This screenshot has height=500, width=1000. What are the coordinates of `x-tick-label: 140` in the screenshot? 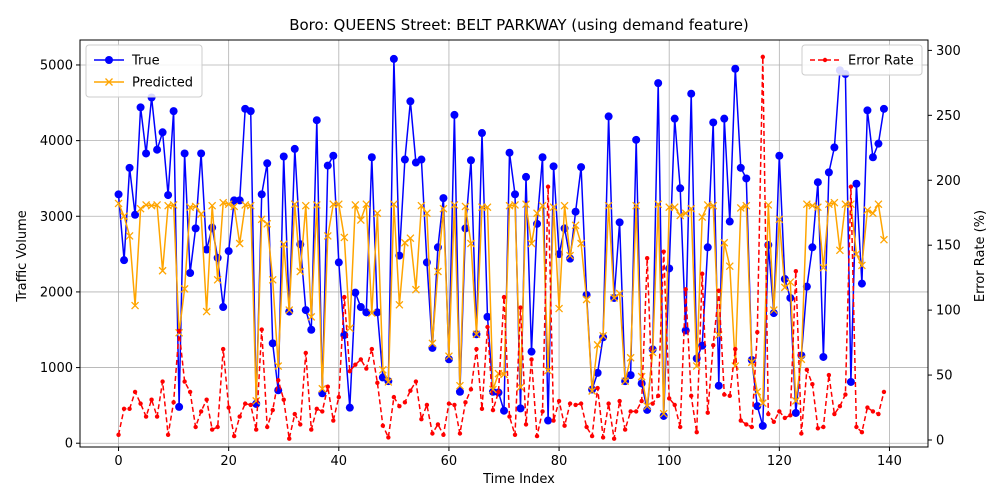 It's located at (889, 461).